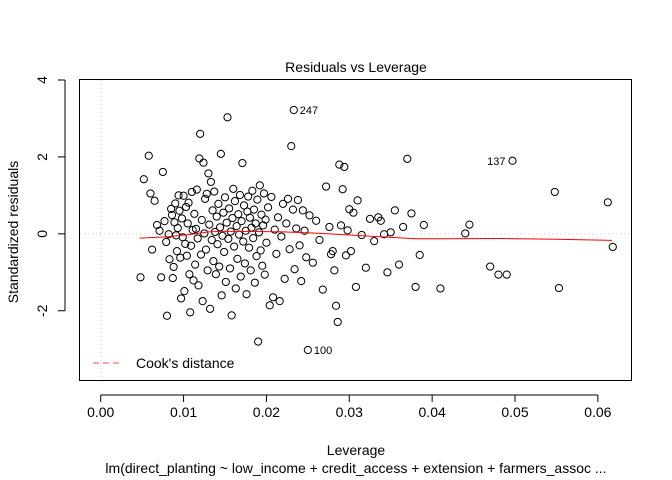 Image resolution: width=672 pixels, height=480 pixels. I want to click on x-axis: 0.00 0.01 0.02 0.03 0.04 0.05 0.06, so click(349, 407).